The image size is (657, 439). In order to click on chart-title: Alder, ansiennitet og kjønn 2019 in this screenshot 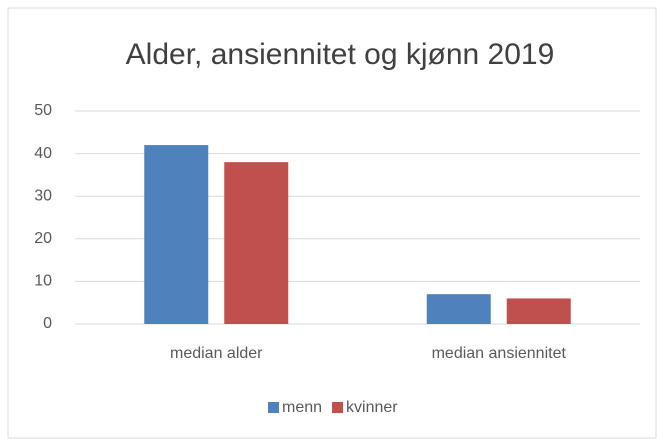, I will do `click(340, 54)`.